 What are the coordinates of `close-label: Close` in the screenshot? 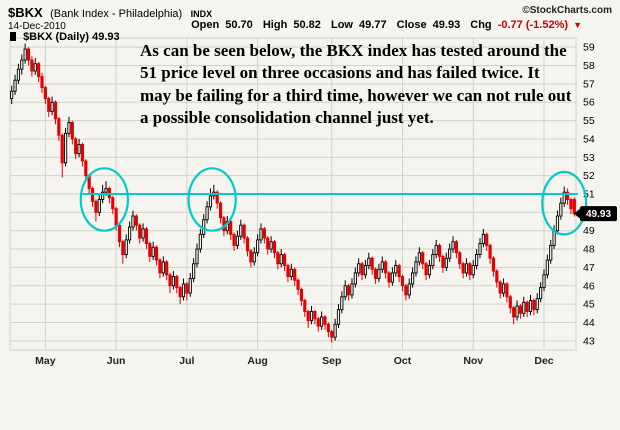 It's located at (411, 25).